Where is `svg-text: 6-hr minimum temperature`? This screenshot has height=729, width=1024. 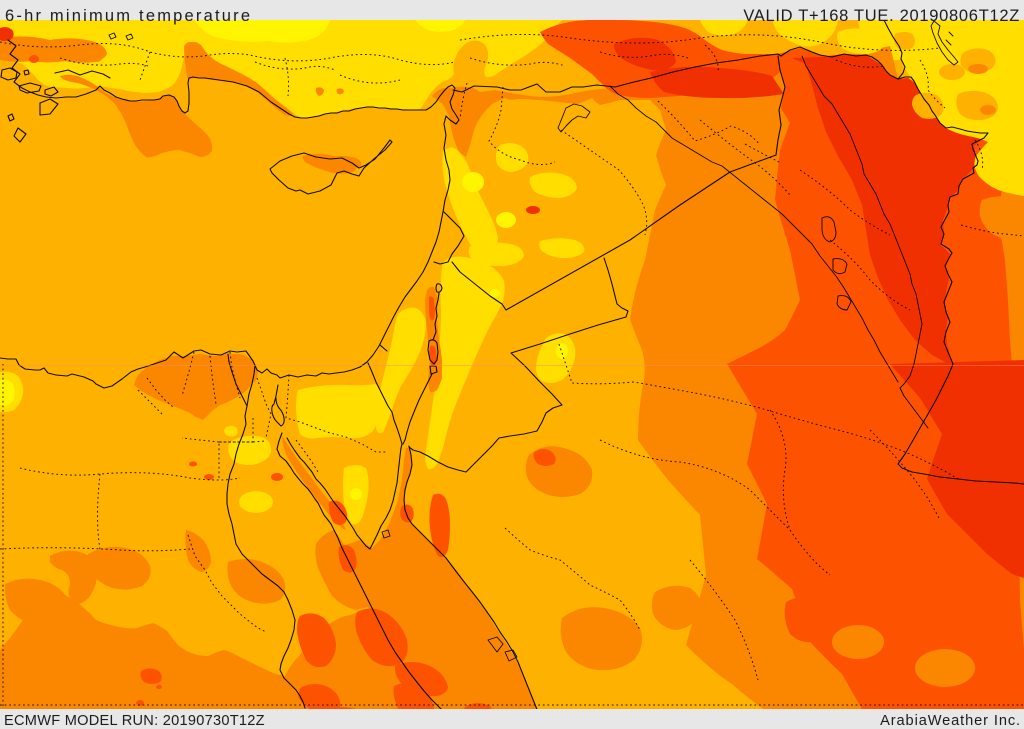 svg-text: 6-hr minimum temperature is located at coordinates (128, 16).